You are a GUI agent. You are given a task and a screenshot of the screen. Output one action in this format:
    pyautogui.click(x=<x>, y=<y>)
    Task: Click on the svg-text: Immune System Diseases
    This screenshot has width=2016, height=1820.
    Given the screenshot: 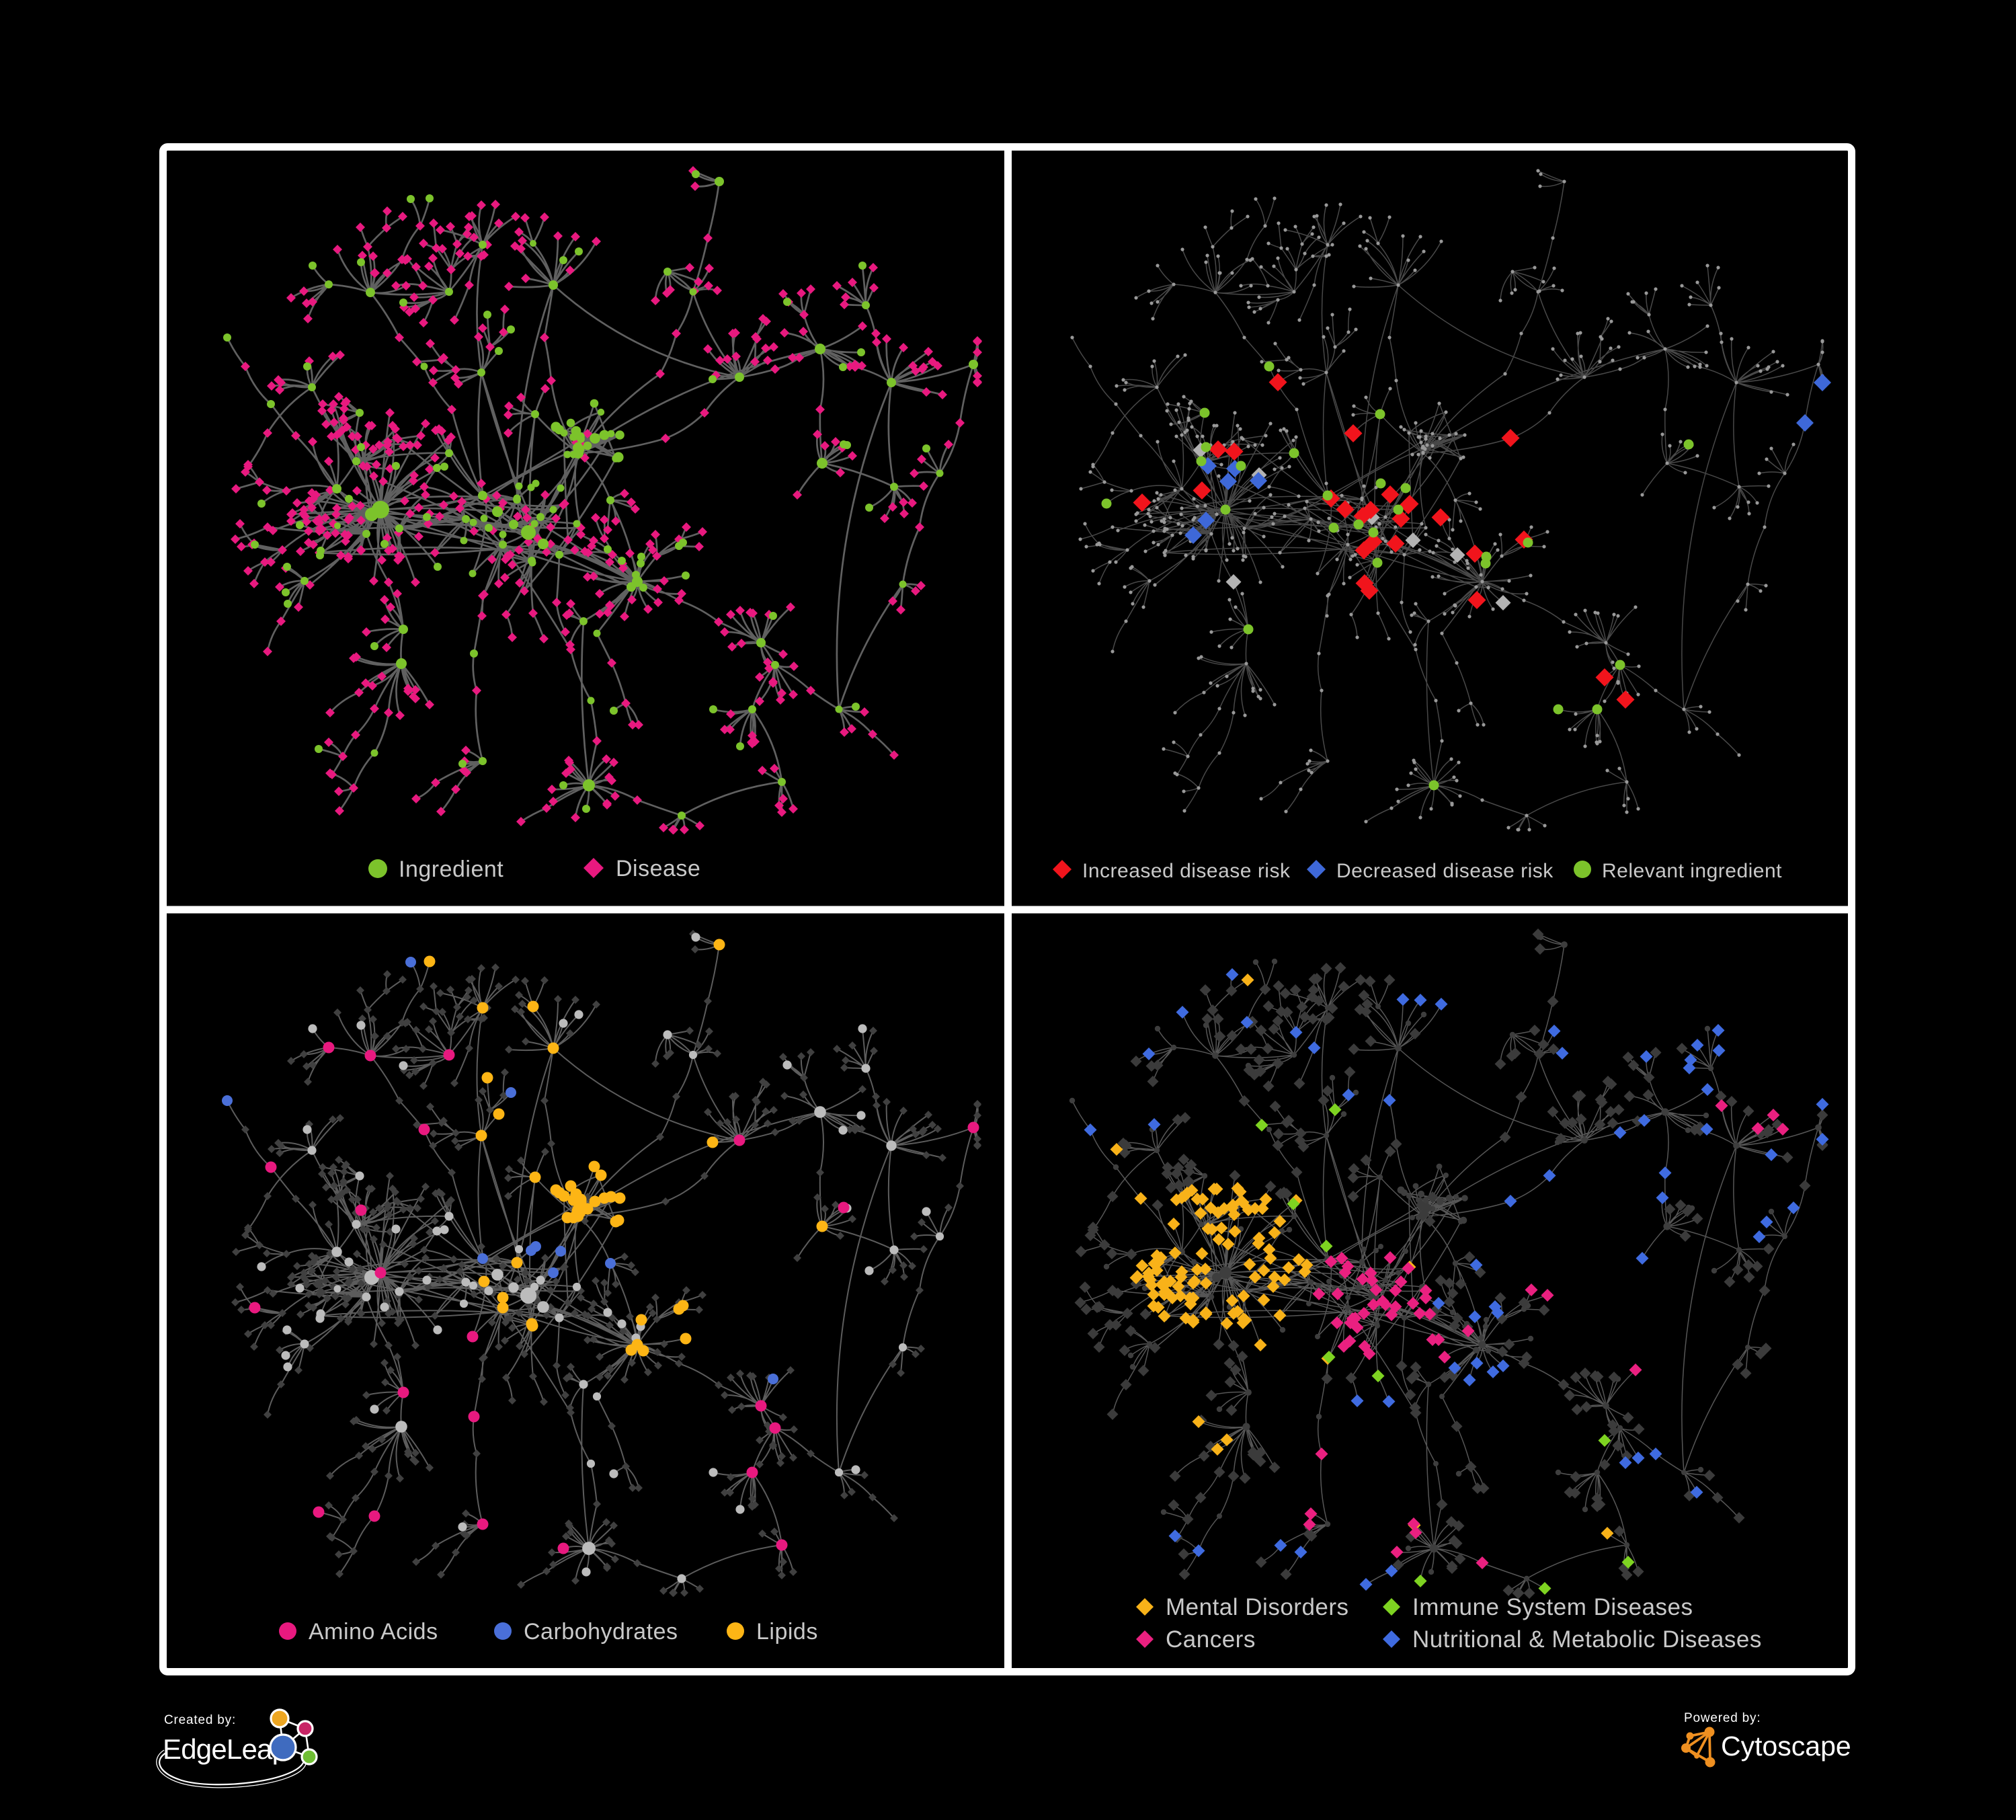 What is the action you would take?
    pyautogui.click(x=1552, y=1607)
    